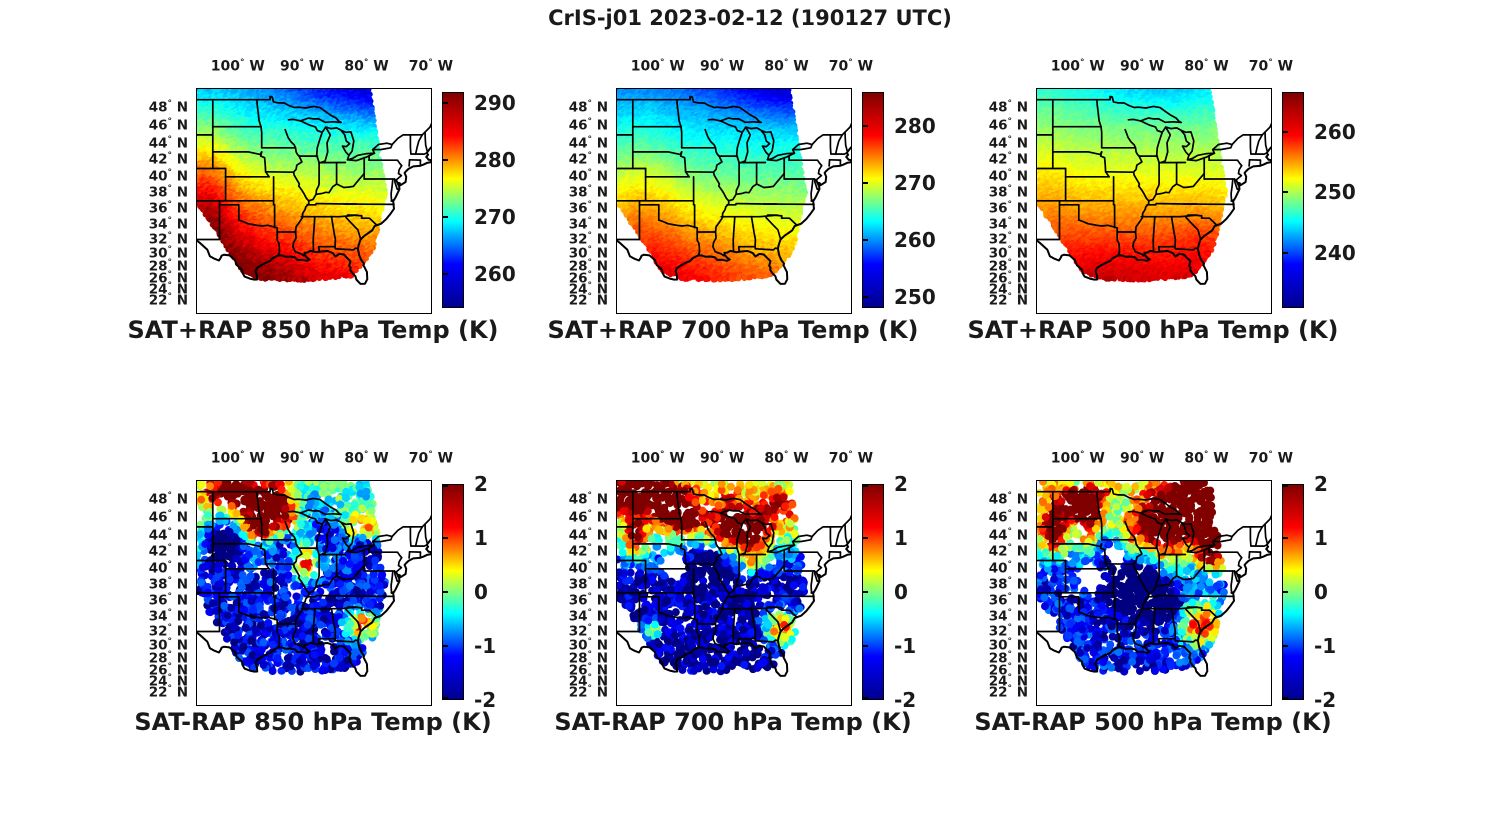 The height and width of the screenshot is (825, 1500). Describe the element at coordinates (873, 200) in the screenshot. I see `colorbar-gradient` at that location.